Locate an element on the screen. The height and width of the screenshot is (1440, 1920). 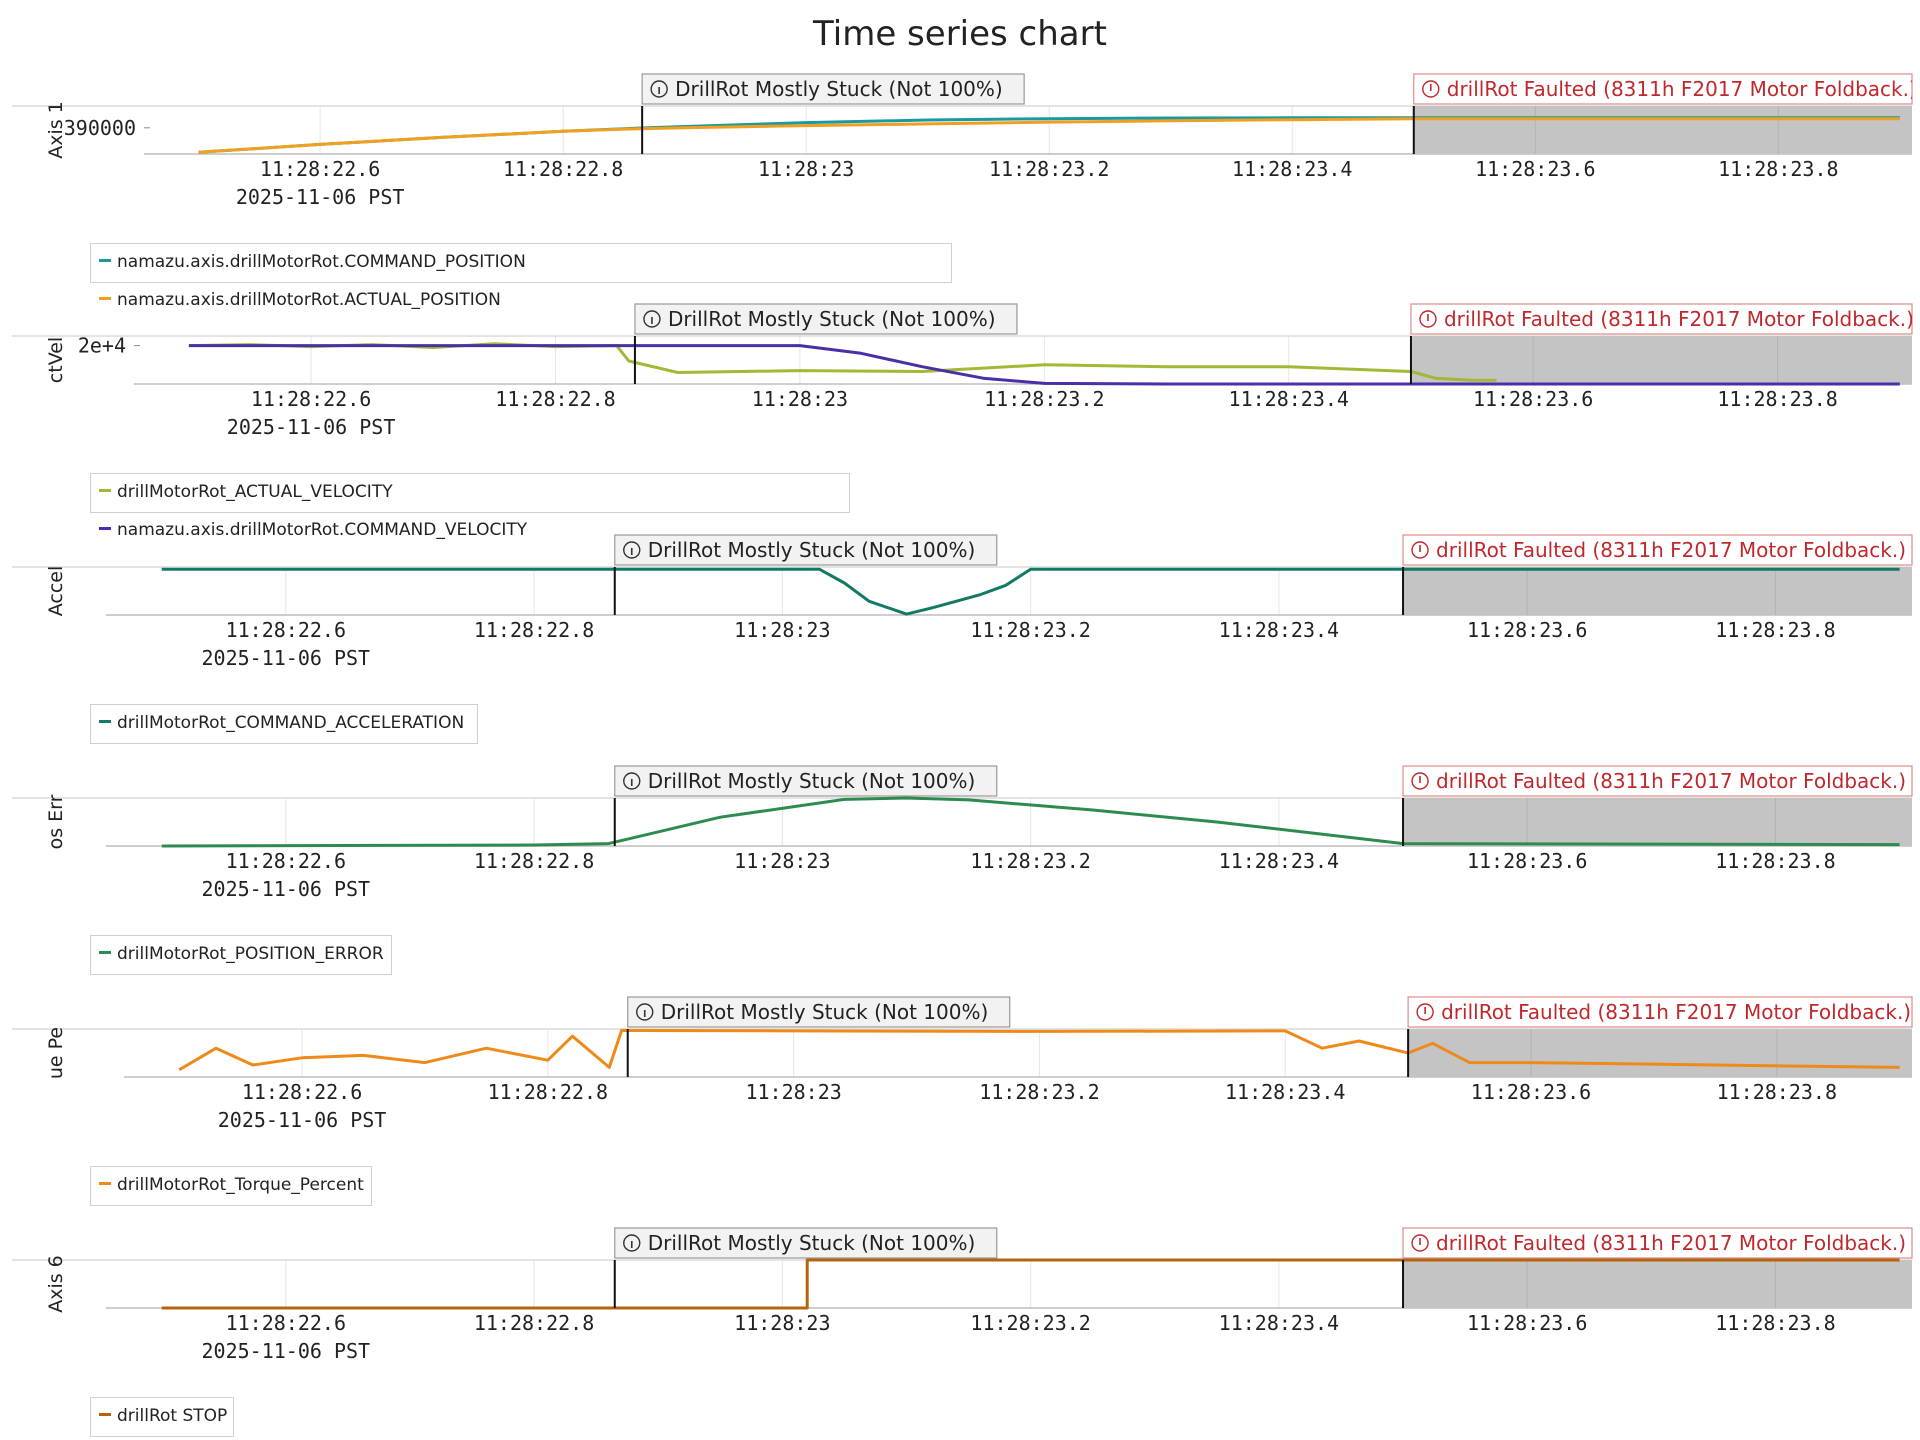
legend-item: drillMotorRot_Torque_Percent is located at coordinates (231, 1185).